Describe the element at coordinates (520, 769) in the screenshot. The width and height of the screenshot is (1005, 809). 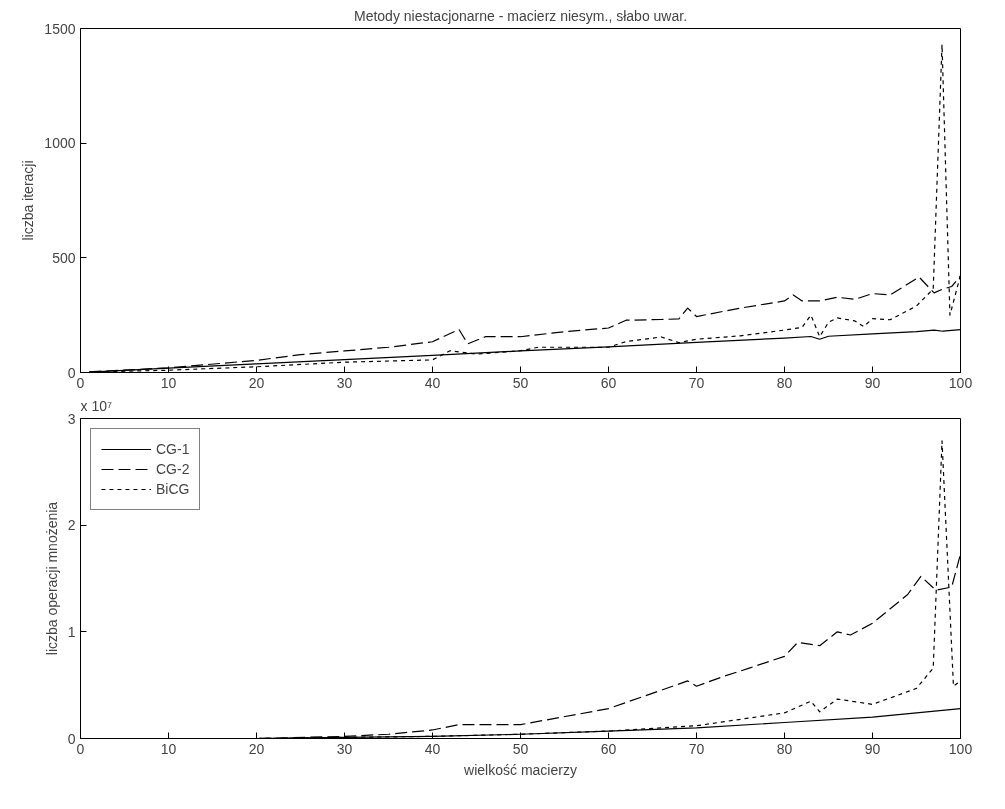
I see `x-axis-title: wielkość macierzy` at that location.